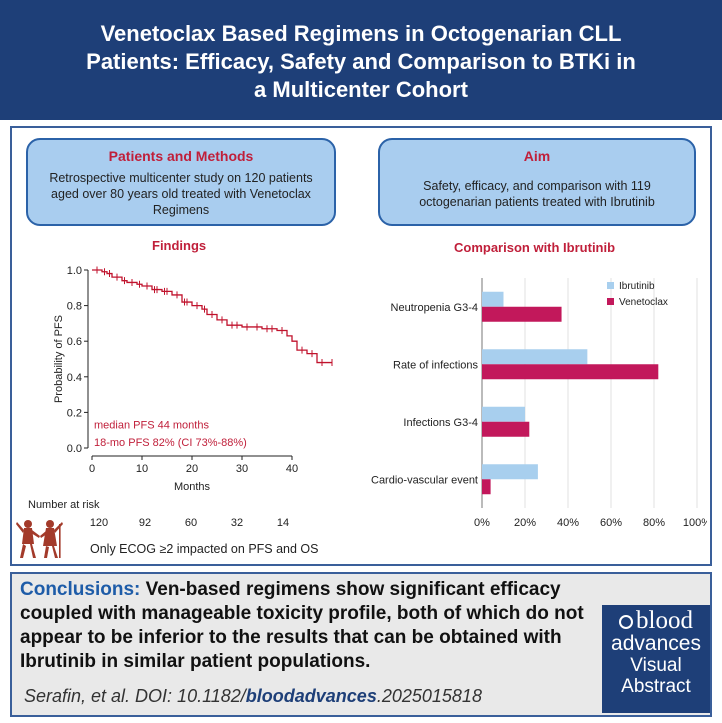 The height and width of the screenshot is (723, 722). What do you see at coordinates (656, 665) in the screenshot?
I see `logo-visual: Visual` at bounding box center [656, 665].